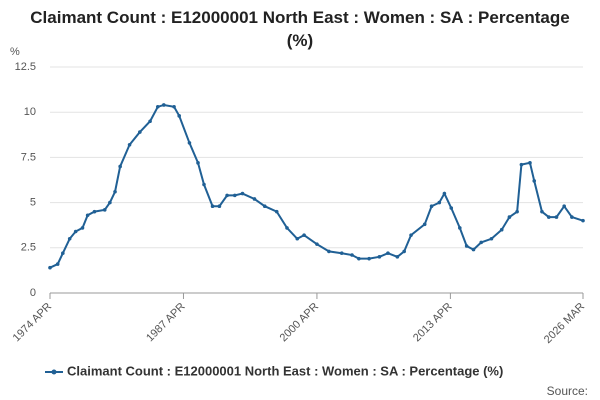  What do you see at coordinates (33, 293) in the screenshot?
I see `y-tick-label: 0` at bounding box center [33, 293].